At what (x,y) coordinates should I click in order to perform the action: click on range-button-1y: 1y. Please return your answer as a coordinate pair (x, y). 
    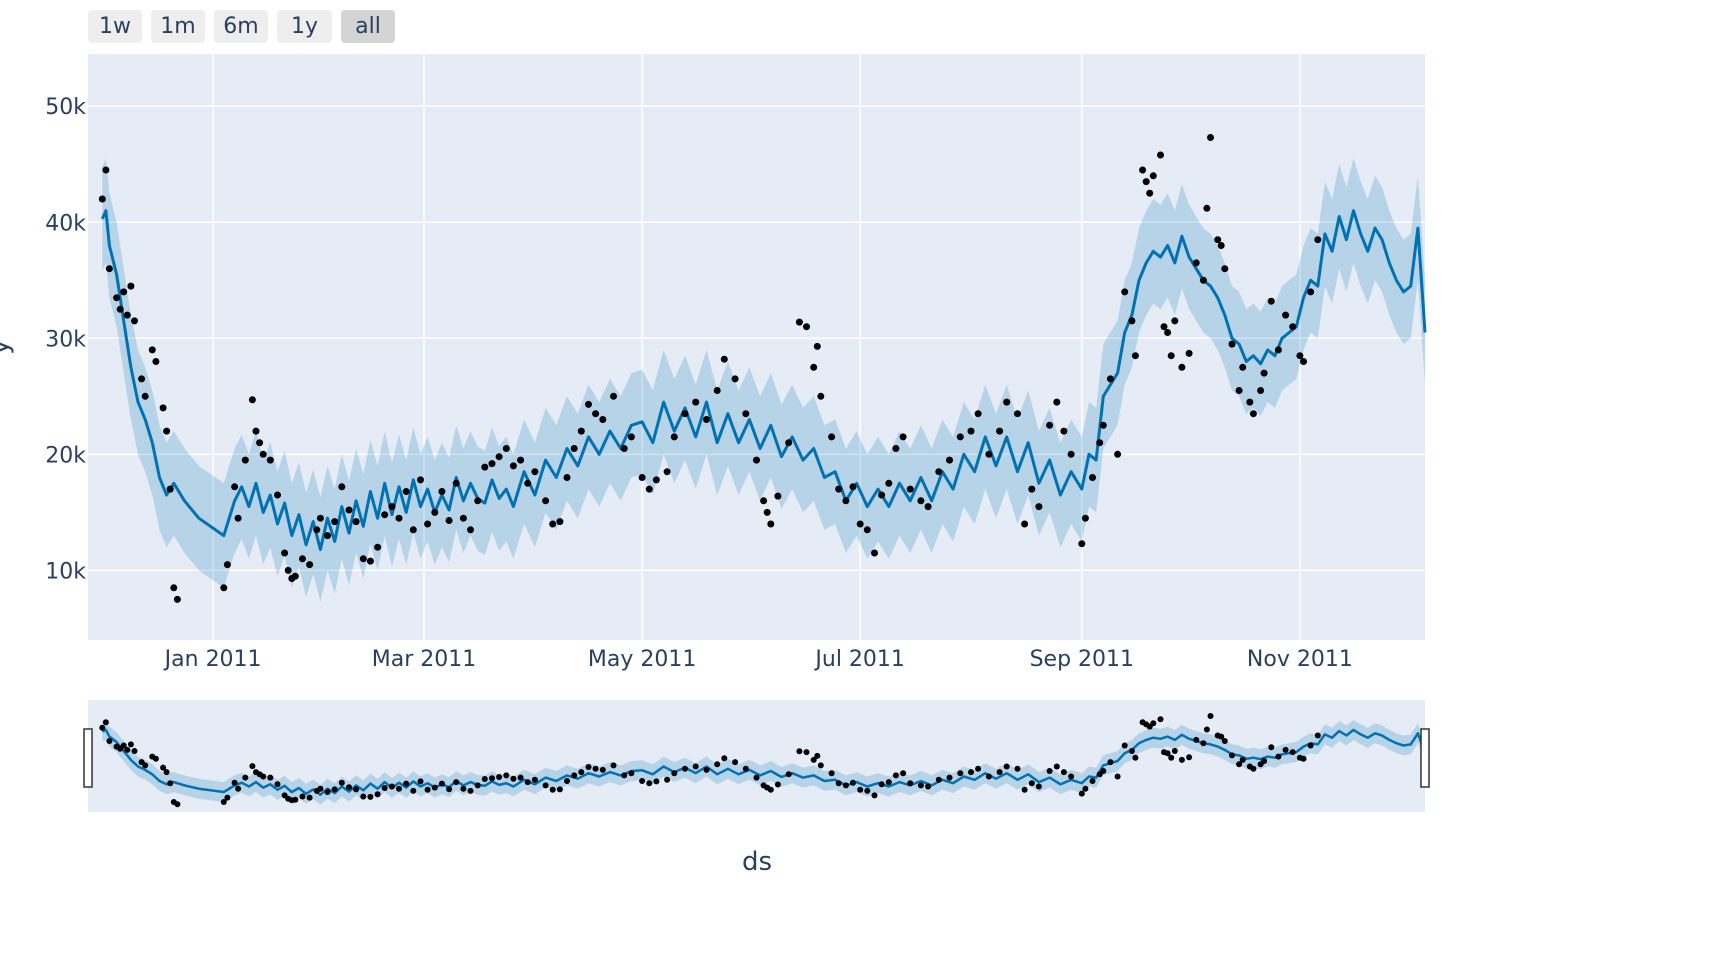
    Looking at the image, I should click on (304, 26).